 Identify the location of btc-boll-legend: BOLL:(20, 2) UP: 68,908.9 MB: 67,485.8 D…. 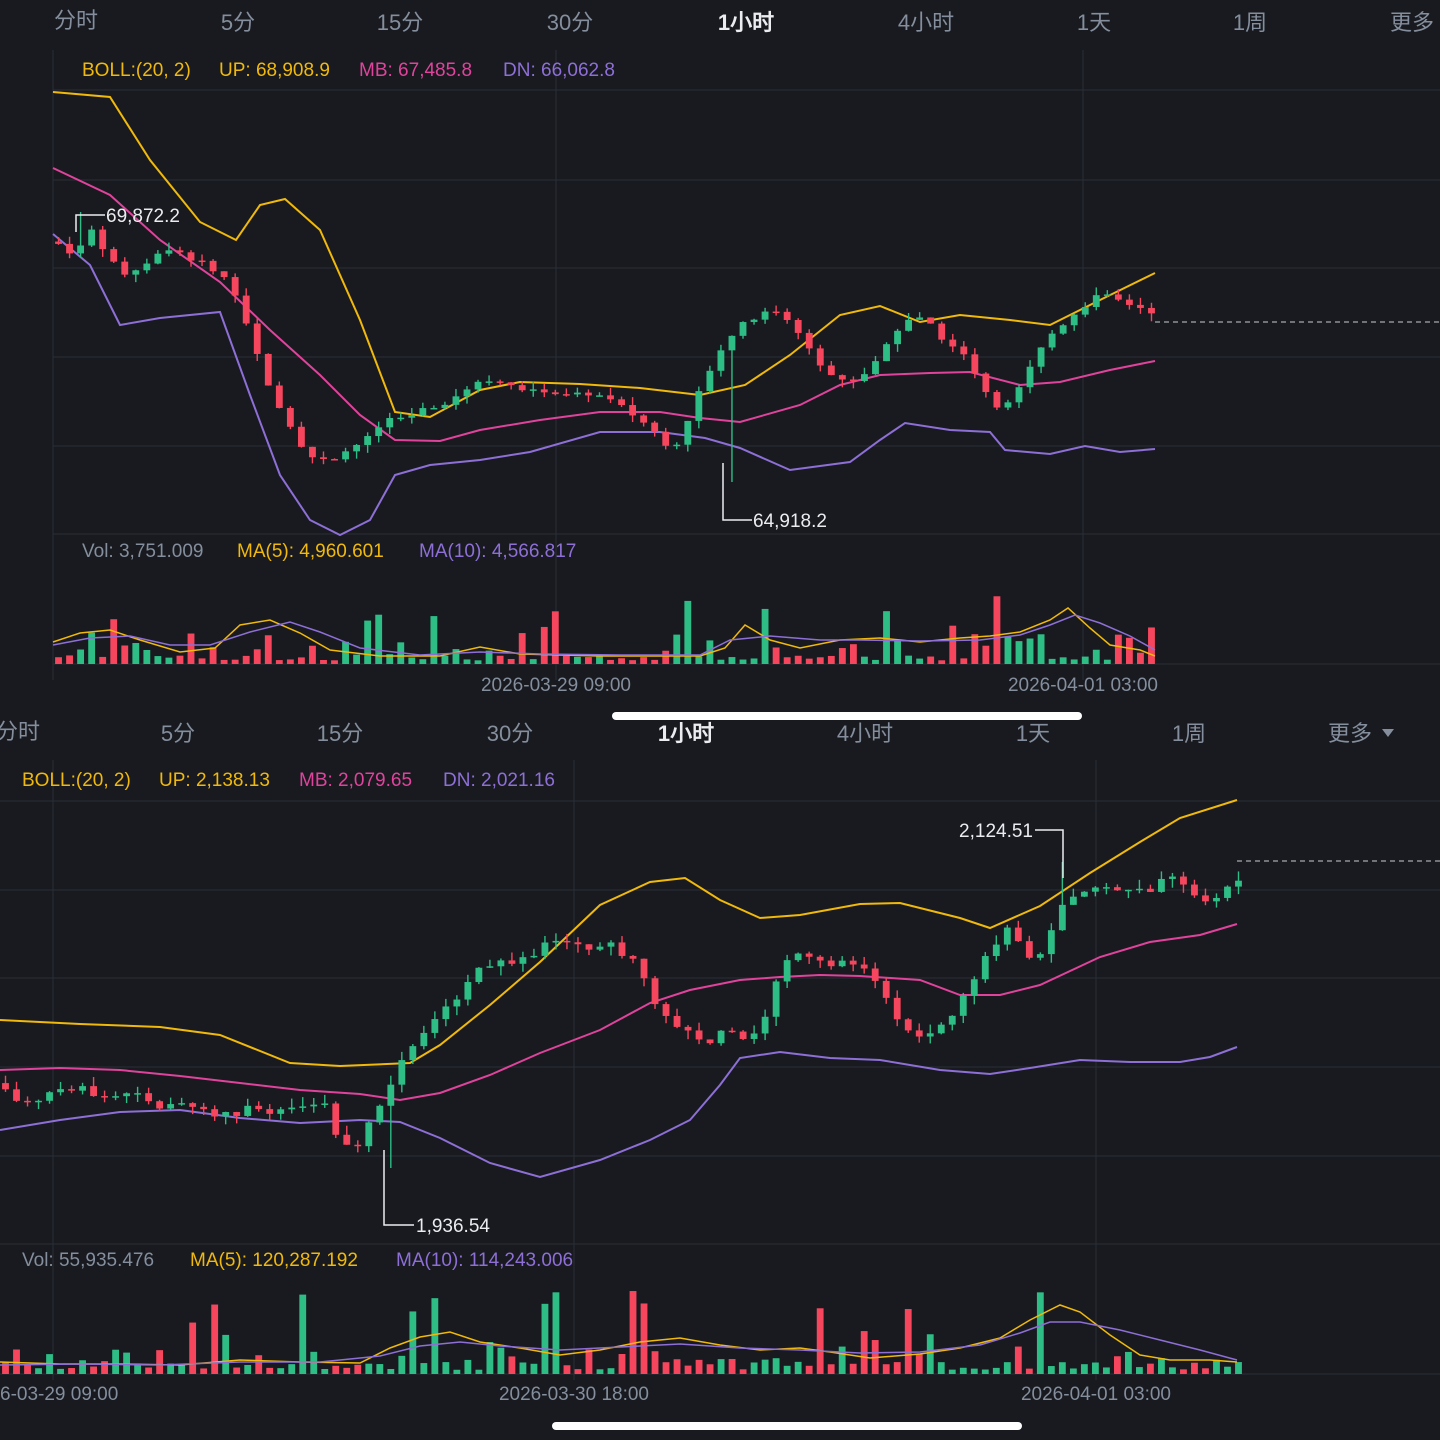
(348, 70).